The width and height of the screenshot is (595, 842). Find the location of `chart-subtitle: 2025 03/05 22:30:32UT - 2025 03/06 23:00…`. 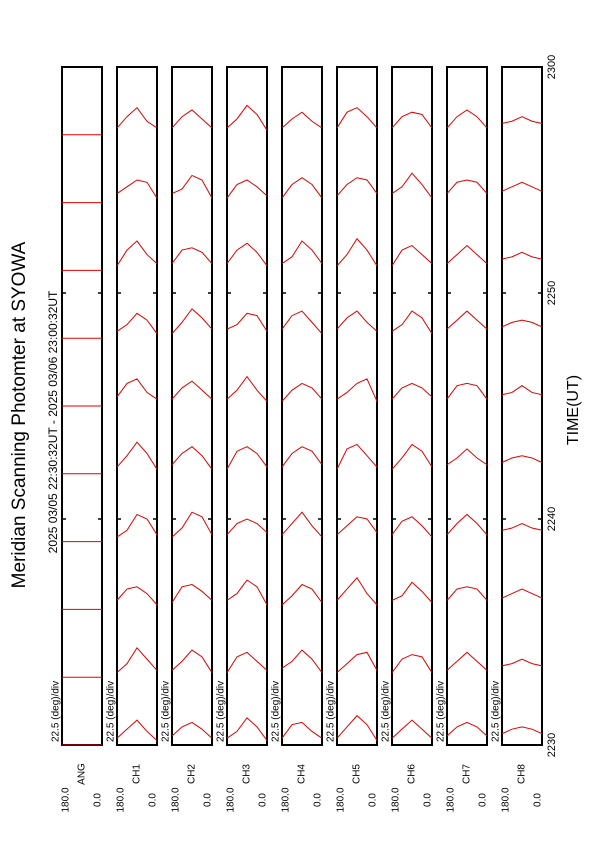

chart-subtitle: 2025 03/05 22:30:32UT - 2025 03/06 23:00… is located at coordinates (53, 421).